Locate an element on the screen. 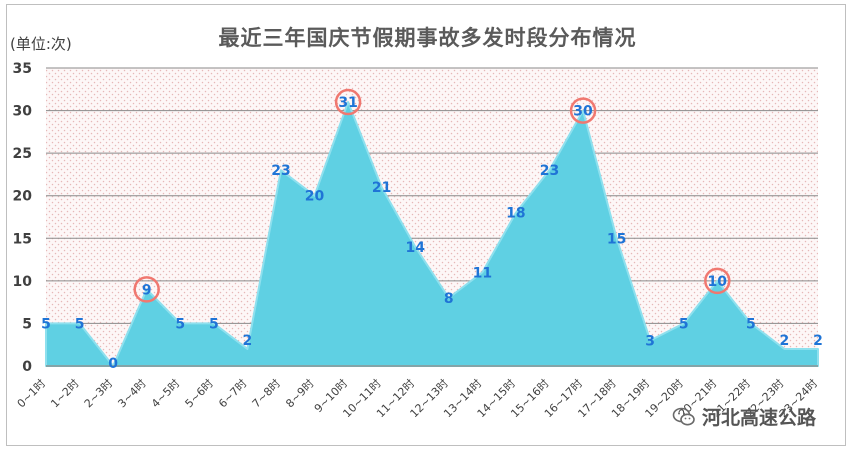 Image resolution: width=855 pixels, height=455 pixels. data-label: 0 is located at coordinates (113, 364).